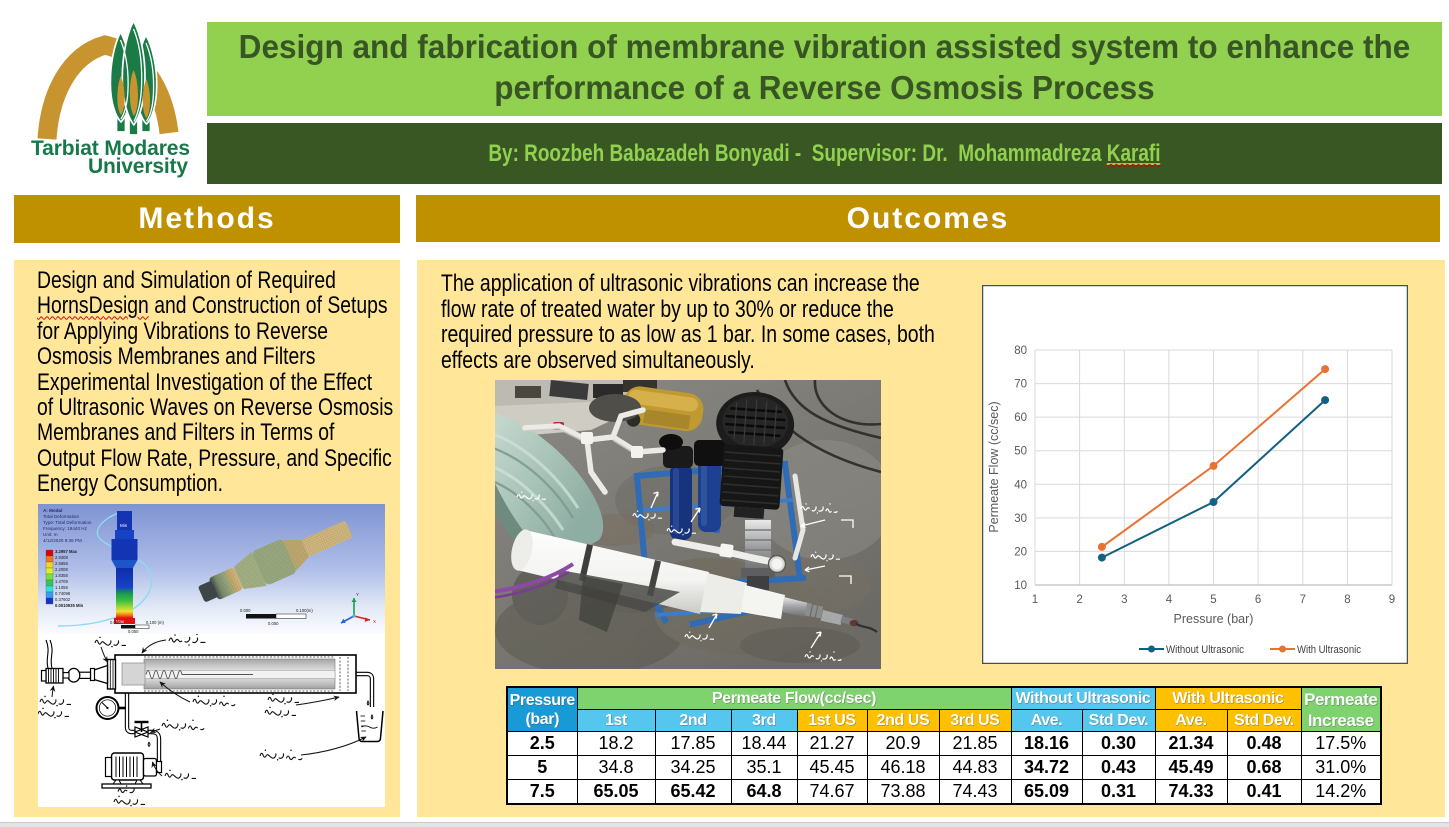 The image size is (1449, 827). I want to click on svg-text: 2.5658, so click(61, 563).